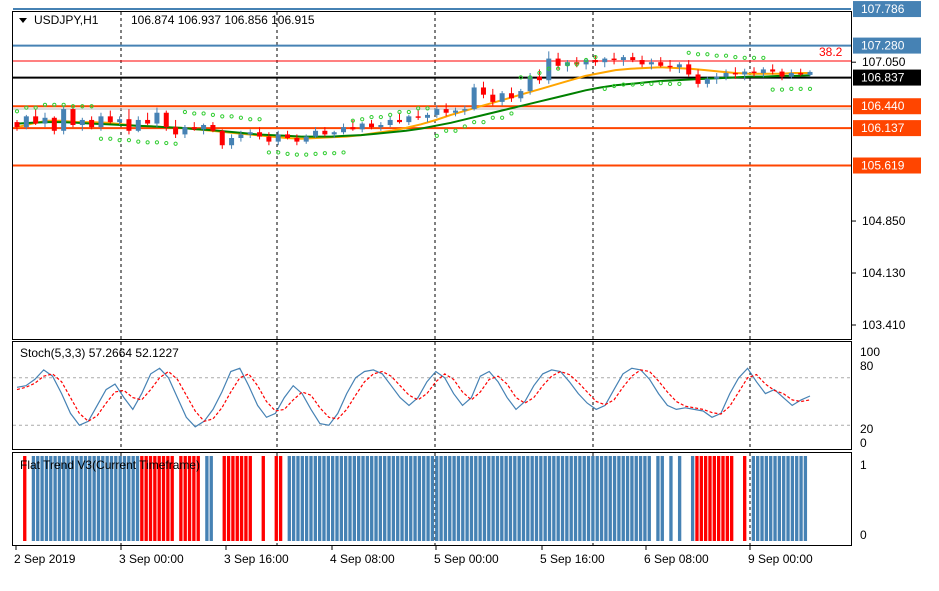 The width and height of the screenshot is (939, 591). Describe the element at coordinates (867, 366) in the screenshot. I see `stoch-level-80: 80` at that location.